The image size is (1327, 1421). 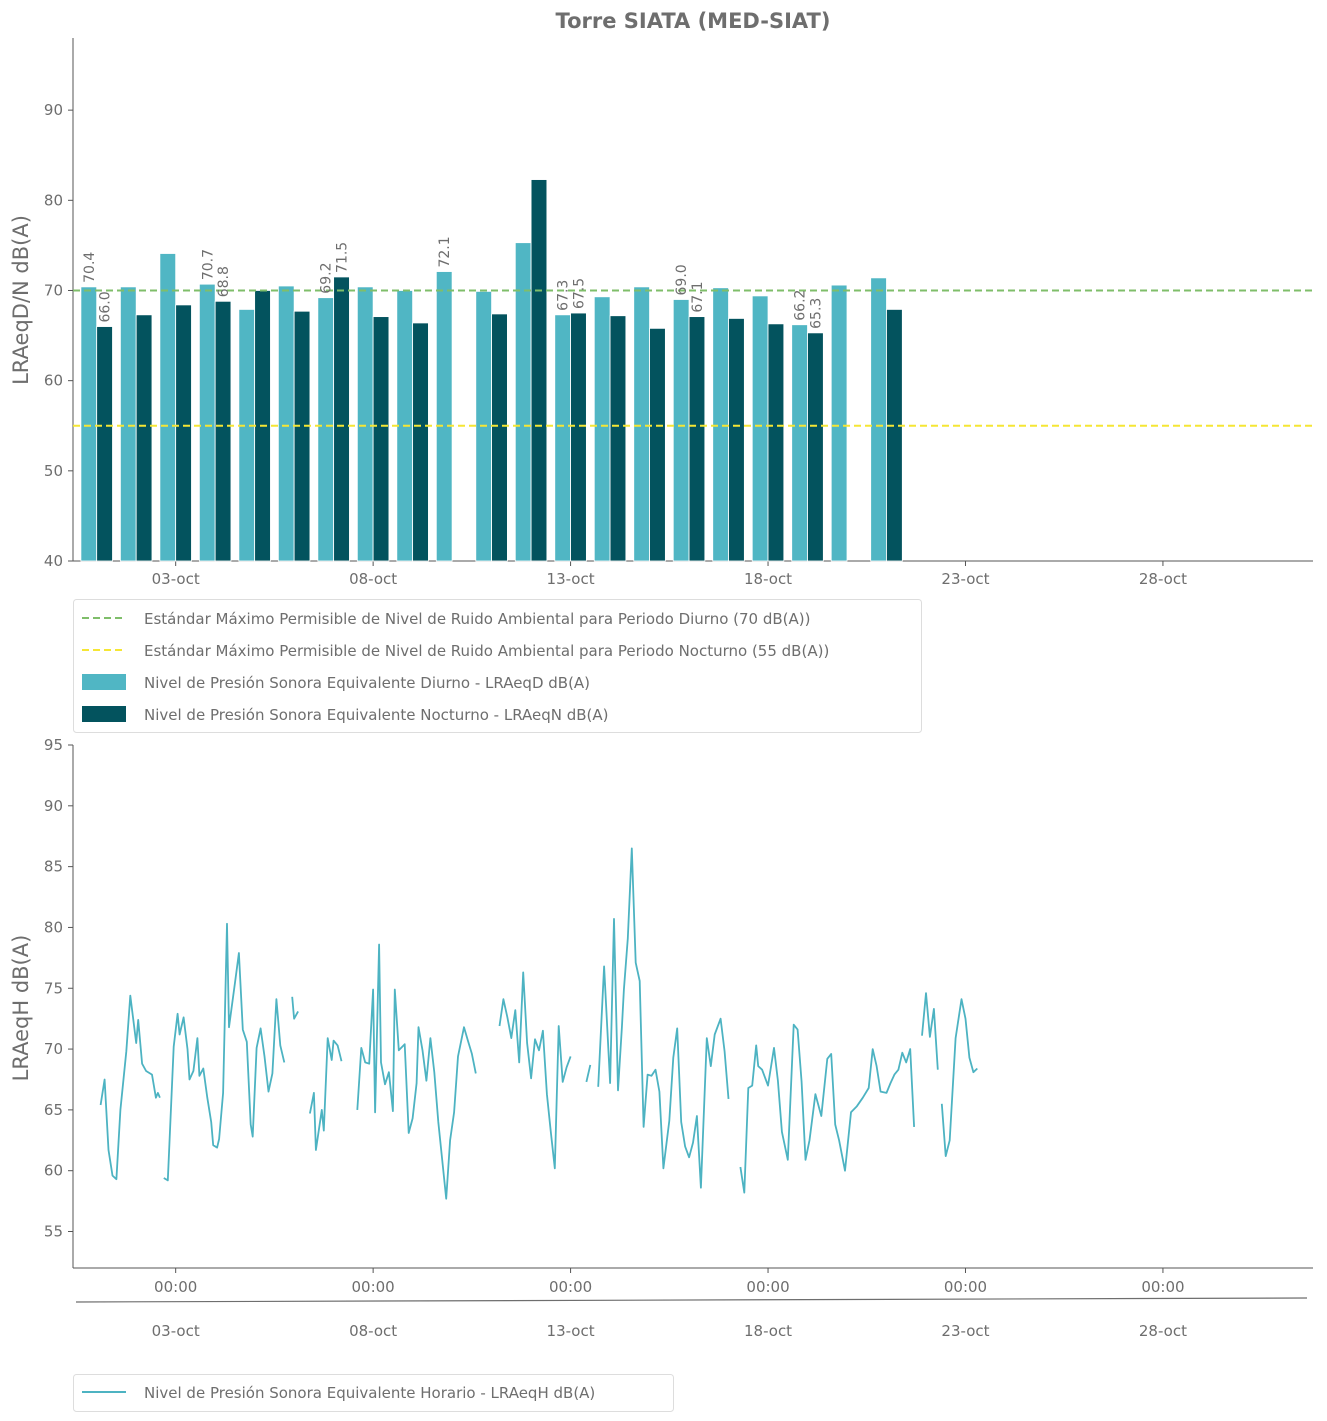 I want to click on bottom-y-tick-label: 70, so click(x=53, y=1049).